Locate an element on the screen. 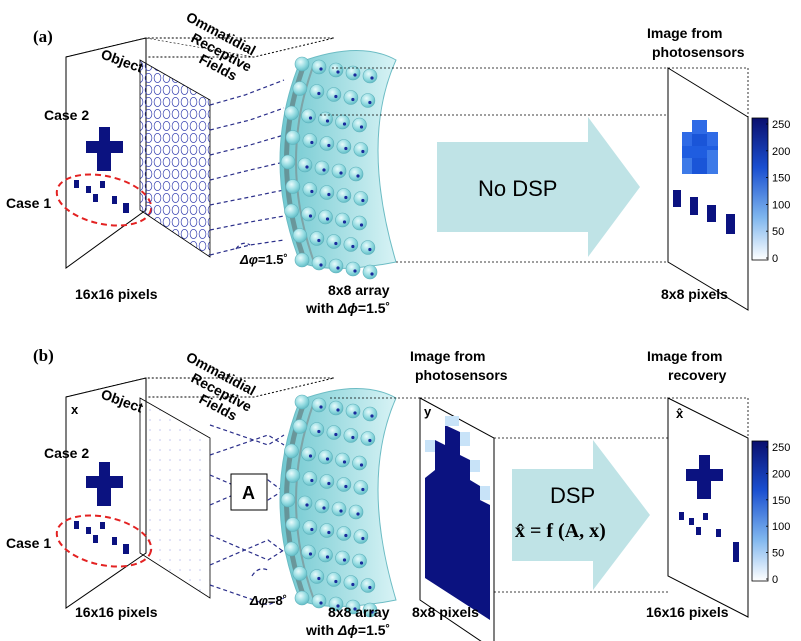 The height and width of the screenshot is (641, 801). panel-a-projection-lines is located at coordinates (247, 167).